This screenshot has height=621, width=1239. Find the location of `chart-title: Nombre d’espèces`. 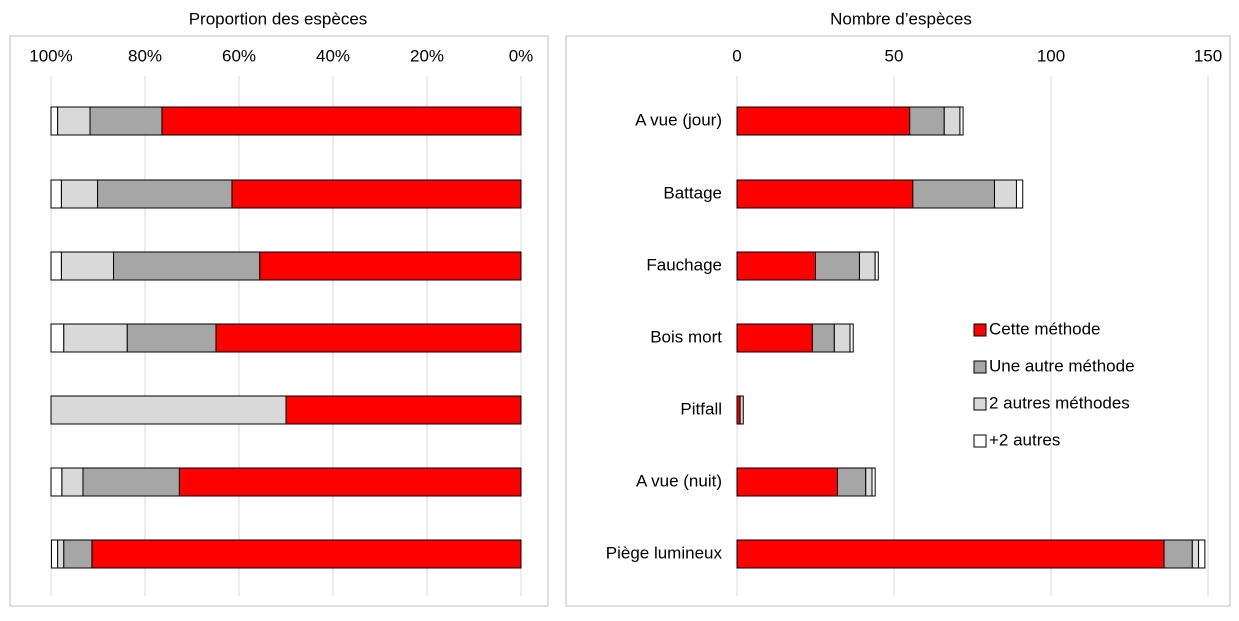

chart-title: Nombre d’espèces is located at coordinates (901, 18).